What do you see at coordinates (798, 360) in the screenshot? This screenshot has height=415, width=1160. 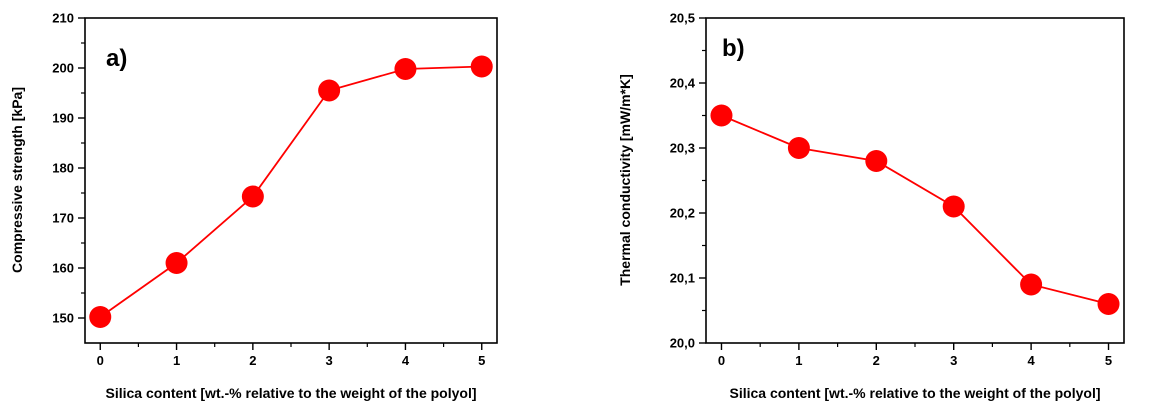 I see `x-tick-label-b-1: 1` at bounding box center [798, 360].